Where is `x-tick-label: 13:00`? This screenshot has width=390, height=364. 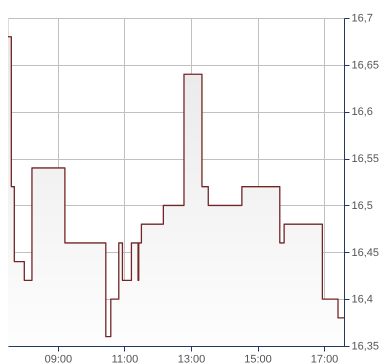 x-tick-label: 13:00 is located at coordinates (192, 359).